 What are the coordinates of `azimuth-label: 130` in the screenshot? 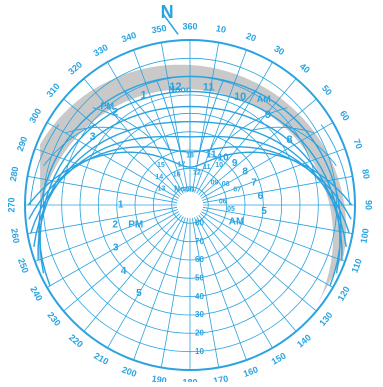 It's located at (325, 319).